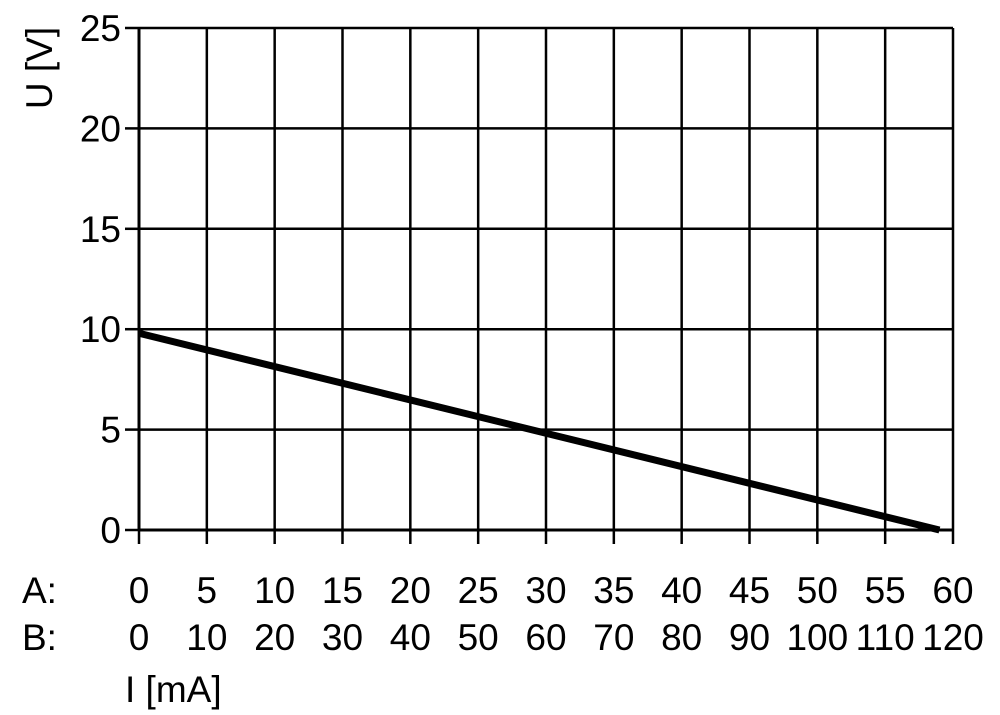 The height and width of the screenshot is (715, 1000). Describe the element at coordinates (110, 530) in the screenshot. I see `y-tick-label: 0` at that location.